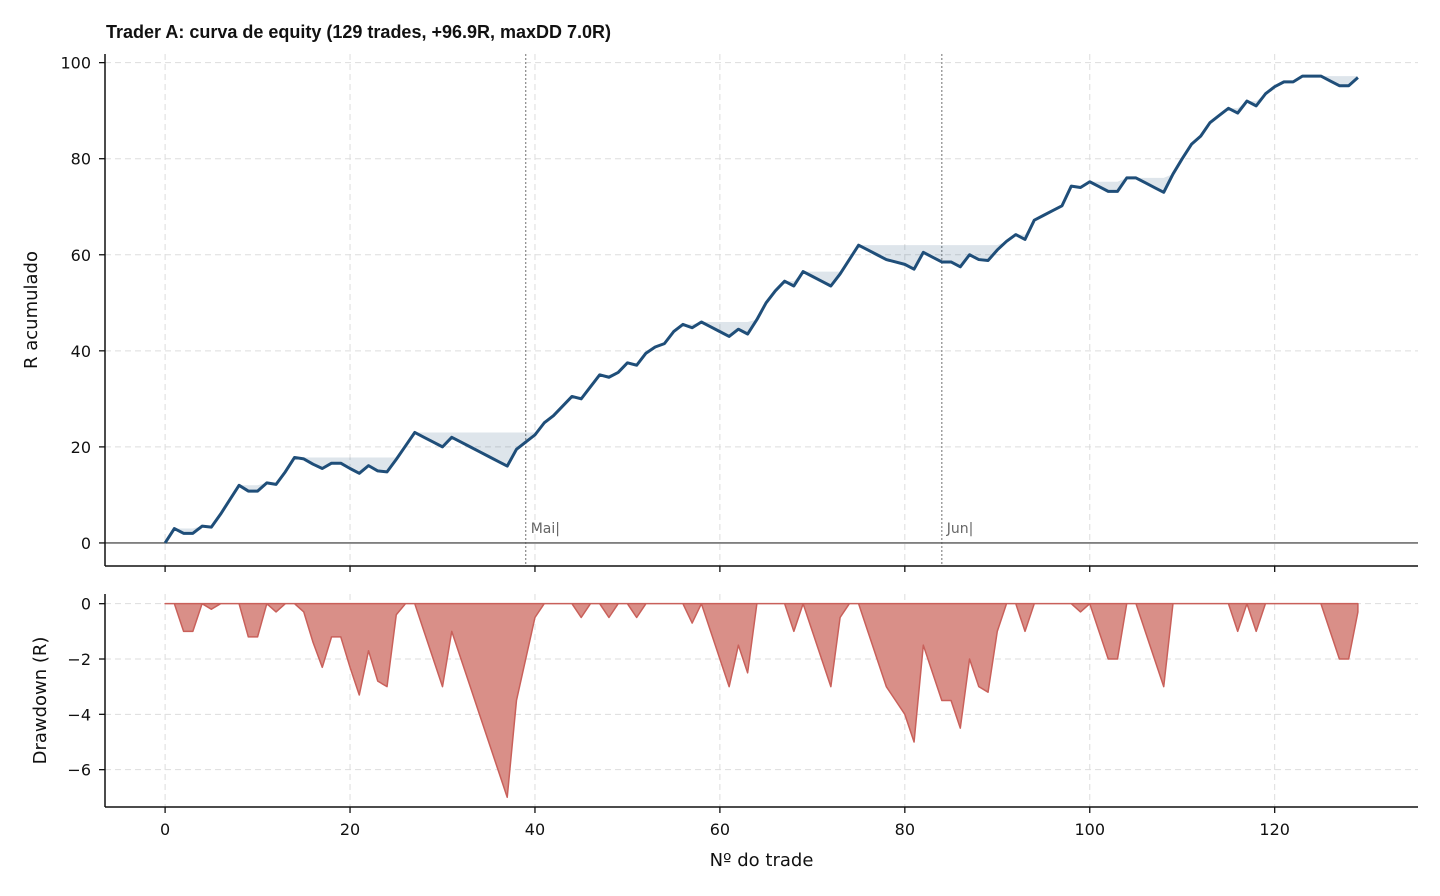  What do you see at coordinates (535, 829) in the screenshot?
I see `x-tick-label: 40` at bounding box center [535, 829].